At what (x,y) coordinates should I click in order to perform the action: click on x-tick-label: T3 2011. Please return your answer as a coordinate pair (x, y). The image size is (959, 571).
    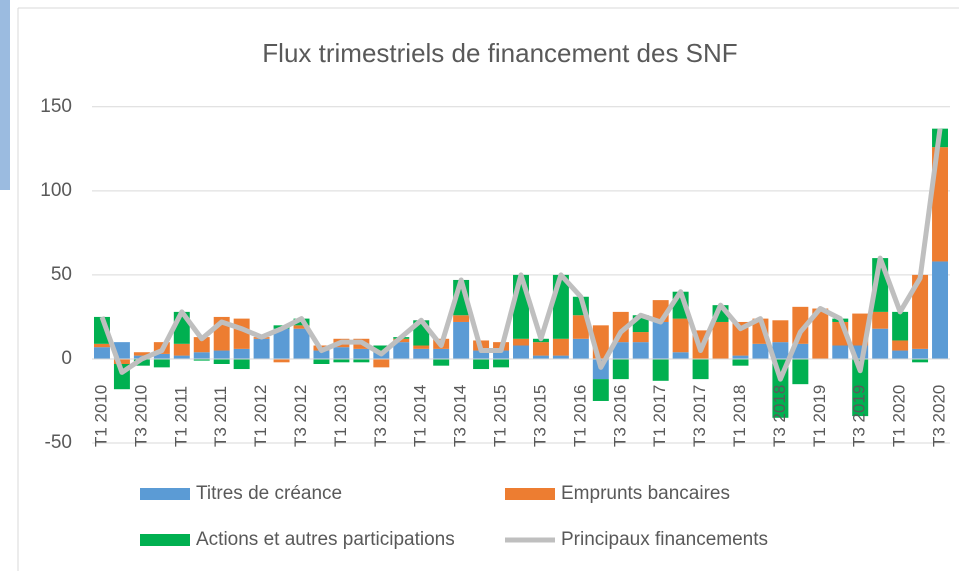
    Looking at the image, I should click on (220, 416).